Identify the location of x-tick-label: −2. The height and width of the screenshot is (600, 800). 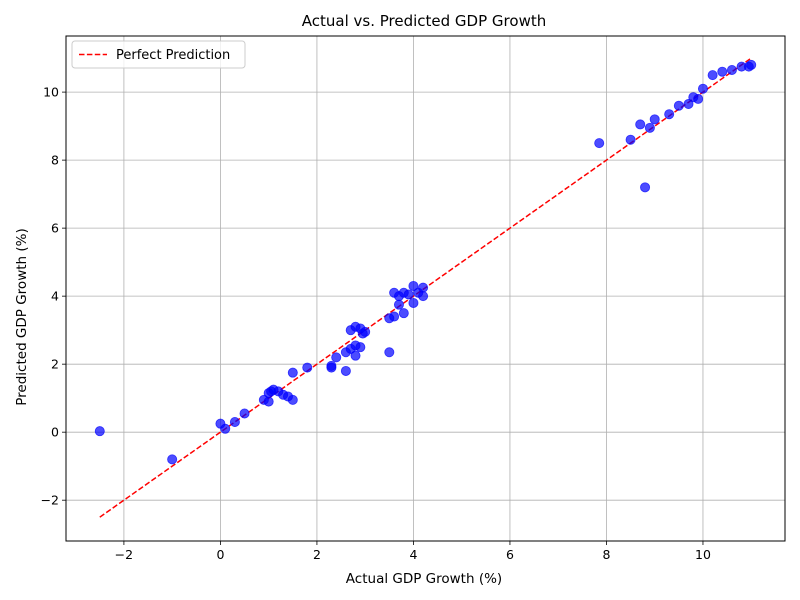
(124, 554).